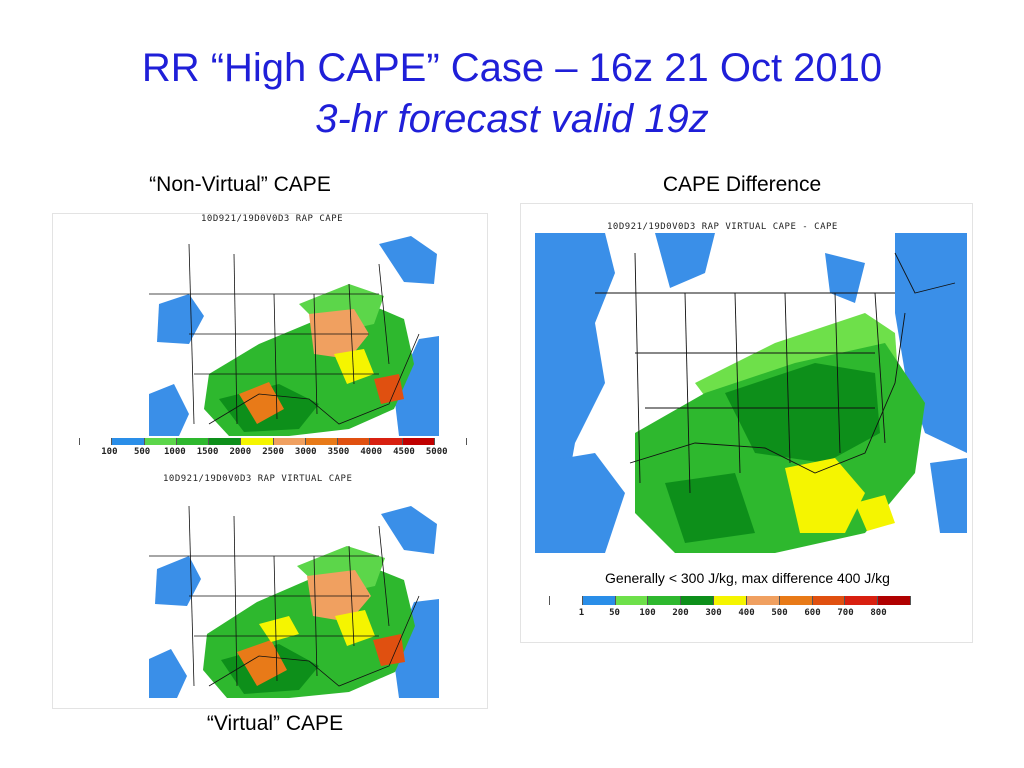  I want to click on cape-scale-label: 4000, so click(371, 452).